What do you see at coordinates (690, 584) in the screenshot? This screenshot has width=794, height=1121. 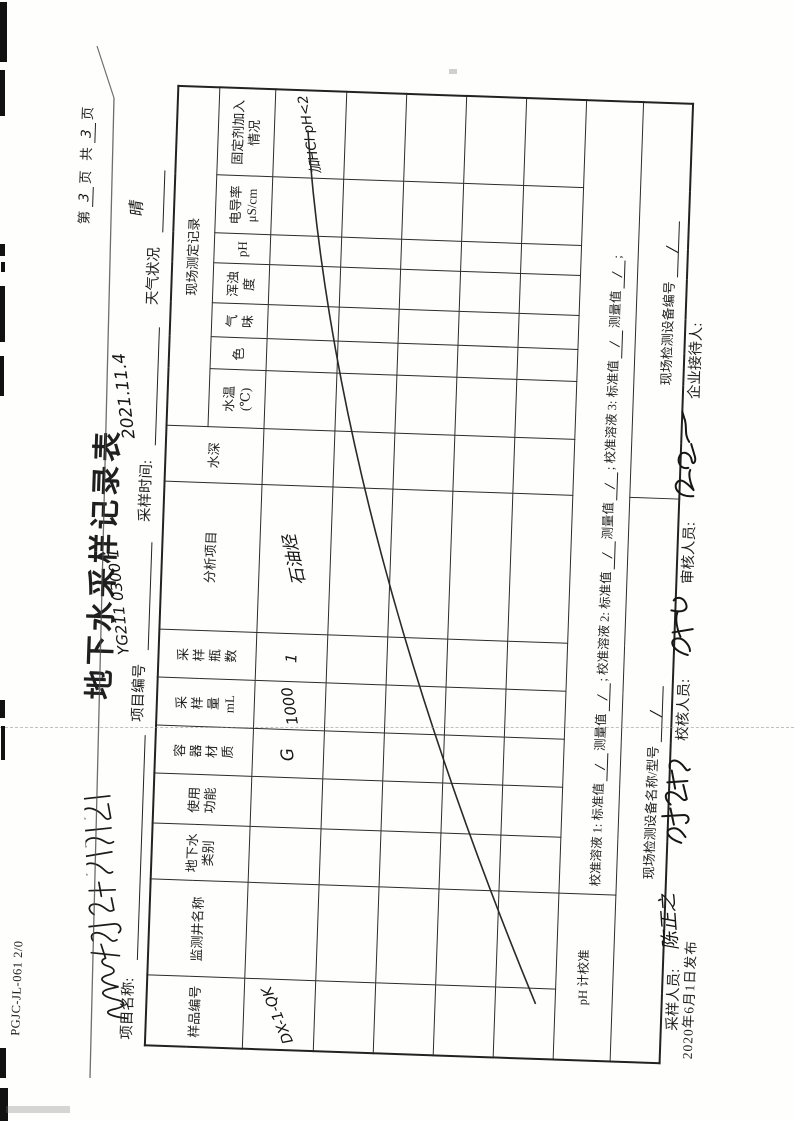 I see `signature-line: 采样人员: 陈正之 校核人员: 审核人员: 企业接待人:` at bounding box center [690, 584].